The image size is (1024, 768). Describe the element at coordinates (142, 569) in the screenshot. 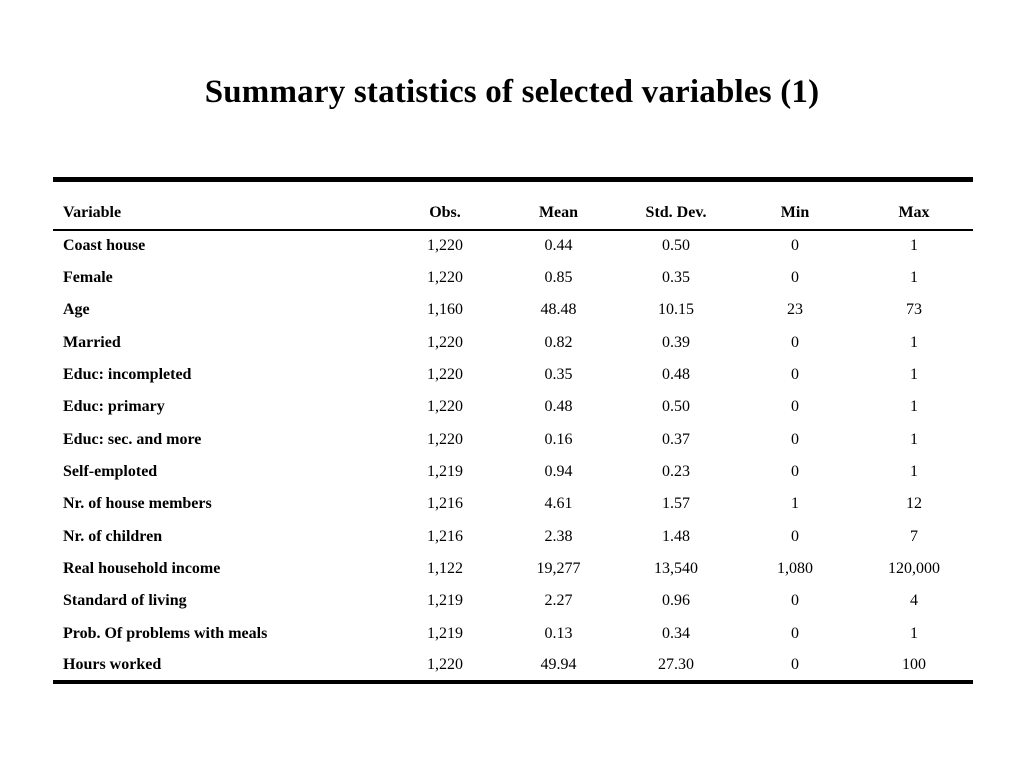

I see `cell-variable: Real household income` at that location.